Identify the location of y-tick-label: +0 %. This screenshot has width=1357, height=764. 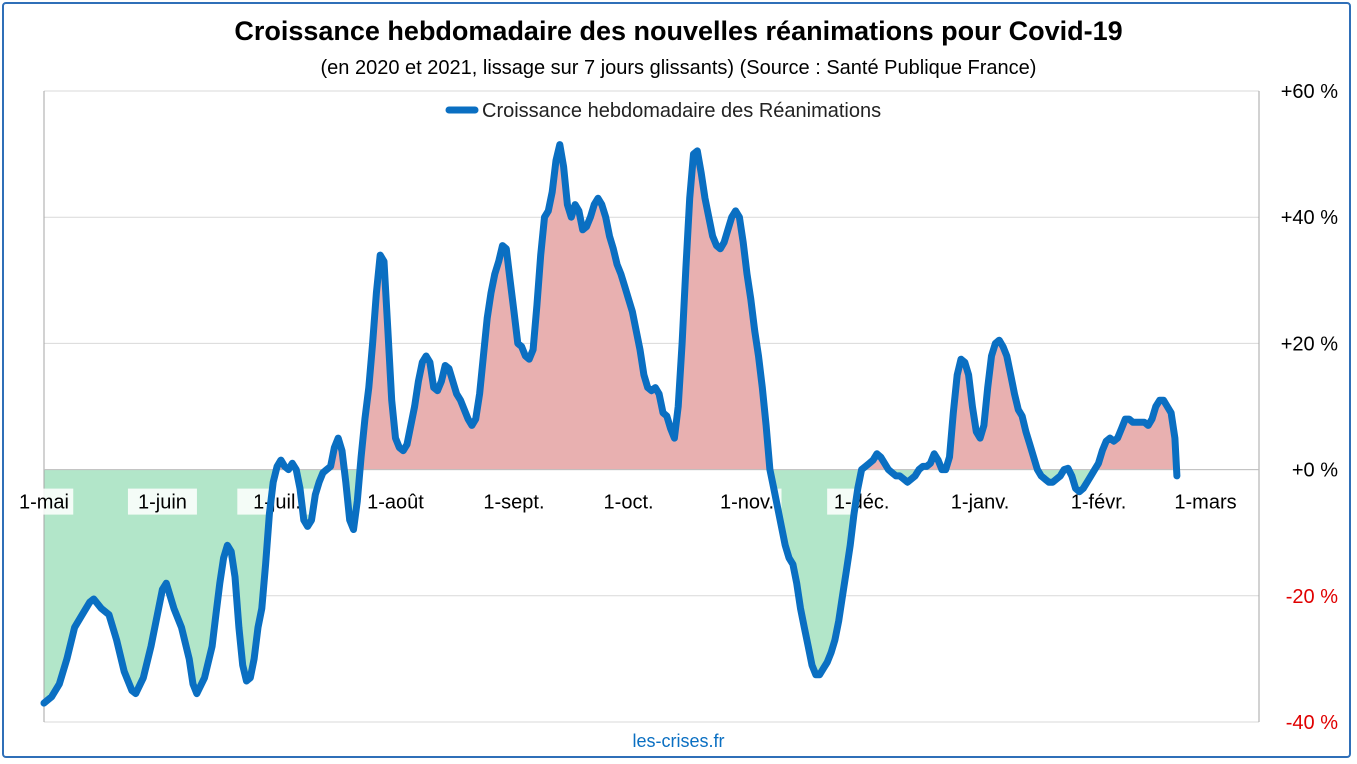
(1315, 471).